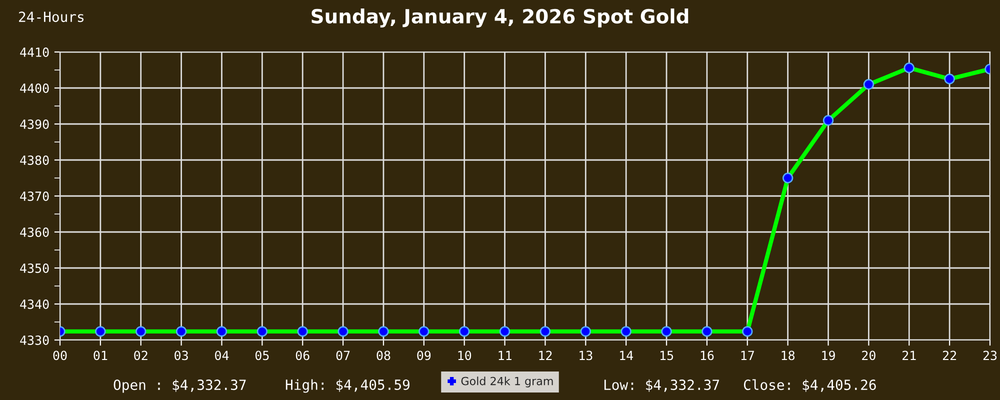 The height and width of the screenshot is (400, 1000). I want to click on legend-label: Gold 24k 1 gram, so click(507, 382).